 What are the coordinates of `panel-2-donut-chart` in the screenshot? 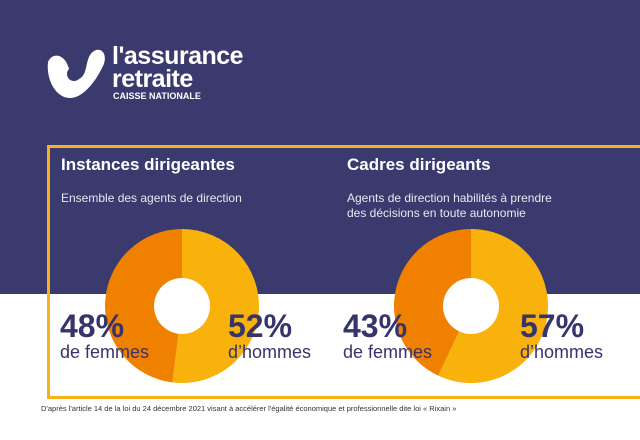 It's located at (471, 306).